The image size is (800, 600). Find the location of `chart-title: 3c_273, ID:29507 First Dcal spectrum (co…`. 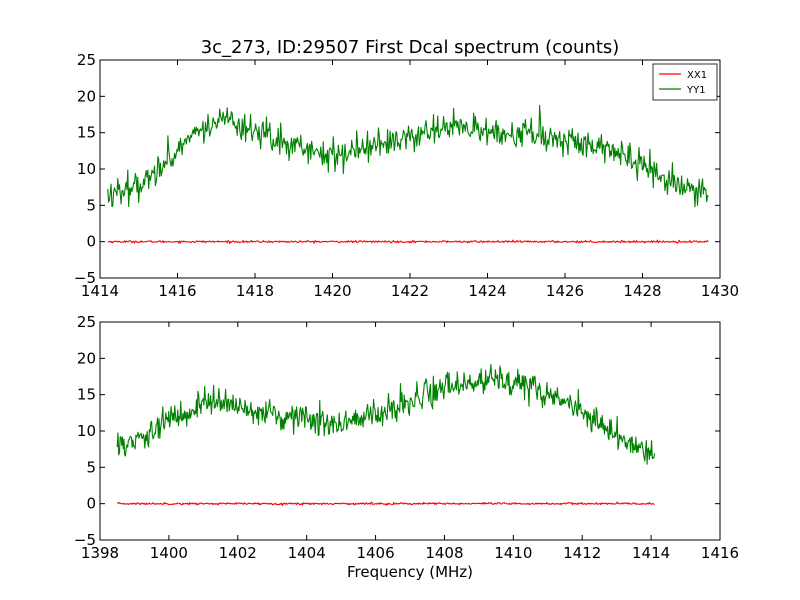

chart-title: 3c_273, ID:29507 First Dcal spectrum (co… is located at coordinates (410, 47).